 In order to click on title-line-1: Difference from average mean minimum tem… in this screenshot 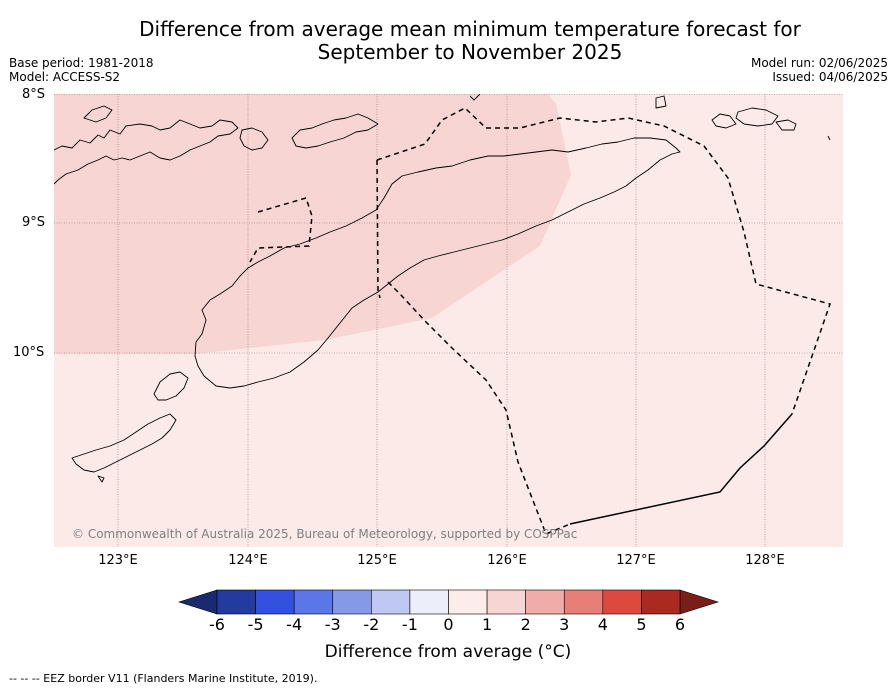, I will do `click(470, 29)`.